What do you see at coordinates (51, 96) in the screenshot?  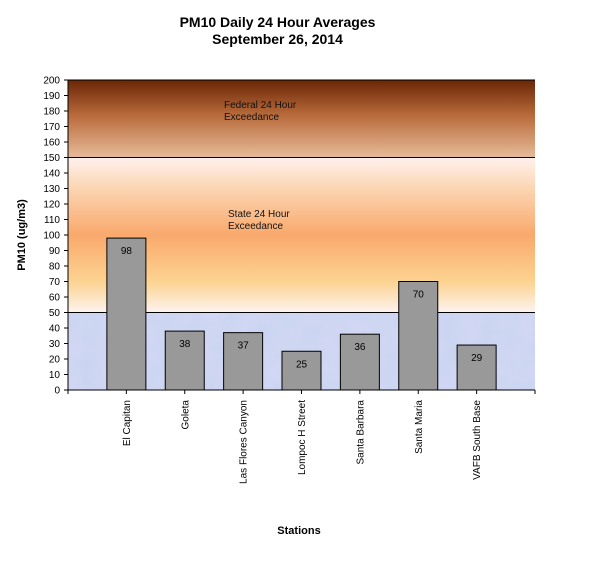 I see `y-tick-label: 190` at bounding box center [51, 96].